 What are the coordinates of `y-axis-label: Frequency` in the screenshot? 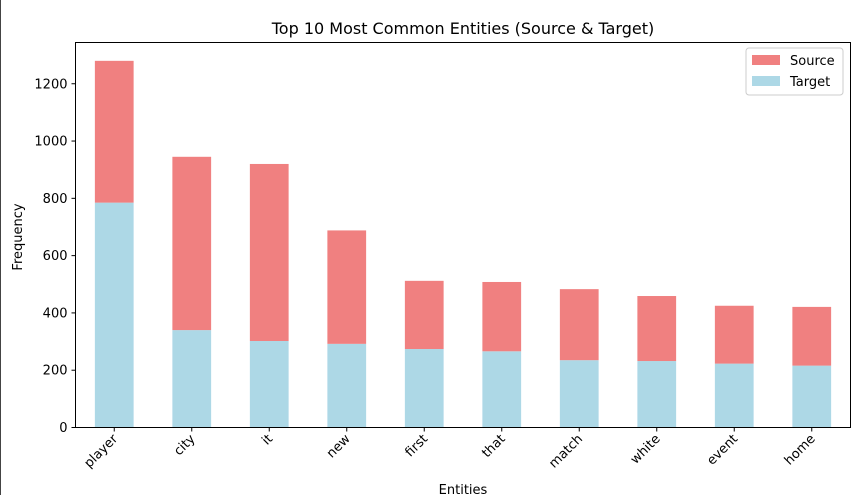 It's located at (18, 236).